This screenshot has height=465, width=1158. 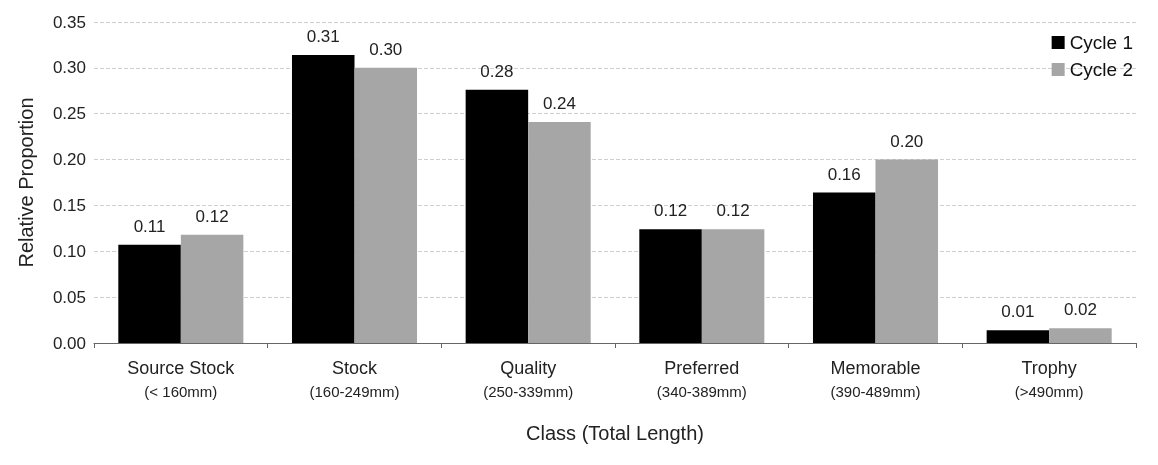 I want to click on y-tick-label: 0.00, so click(x=69, y=343).